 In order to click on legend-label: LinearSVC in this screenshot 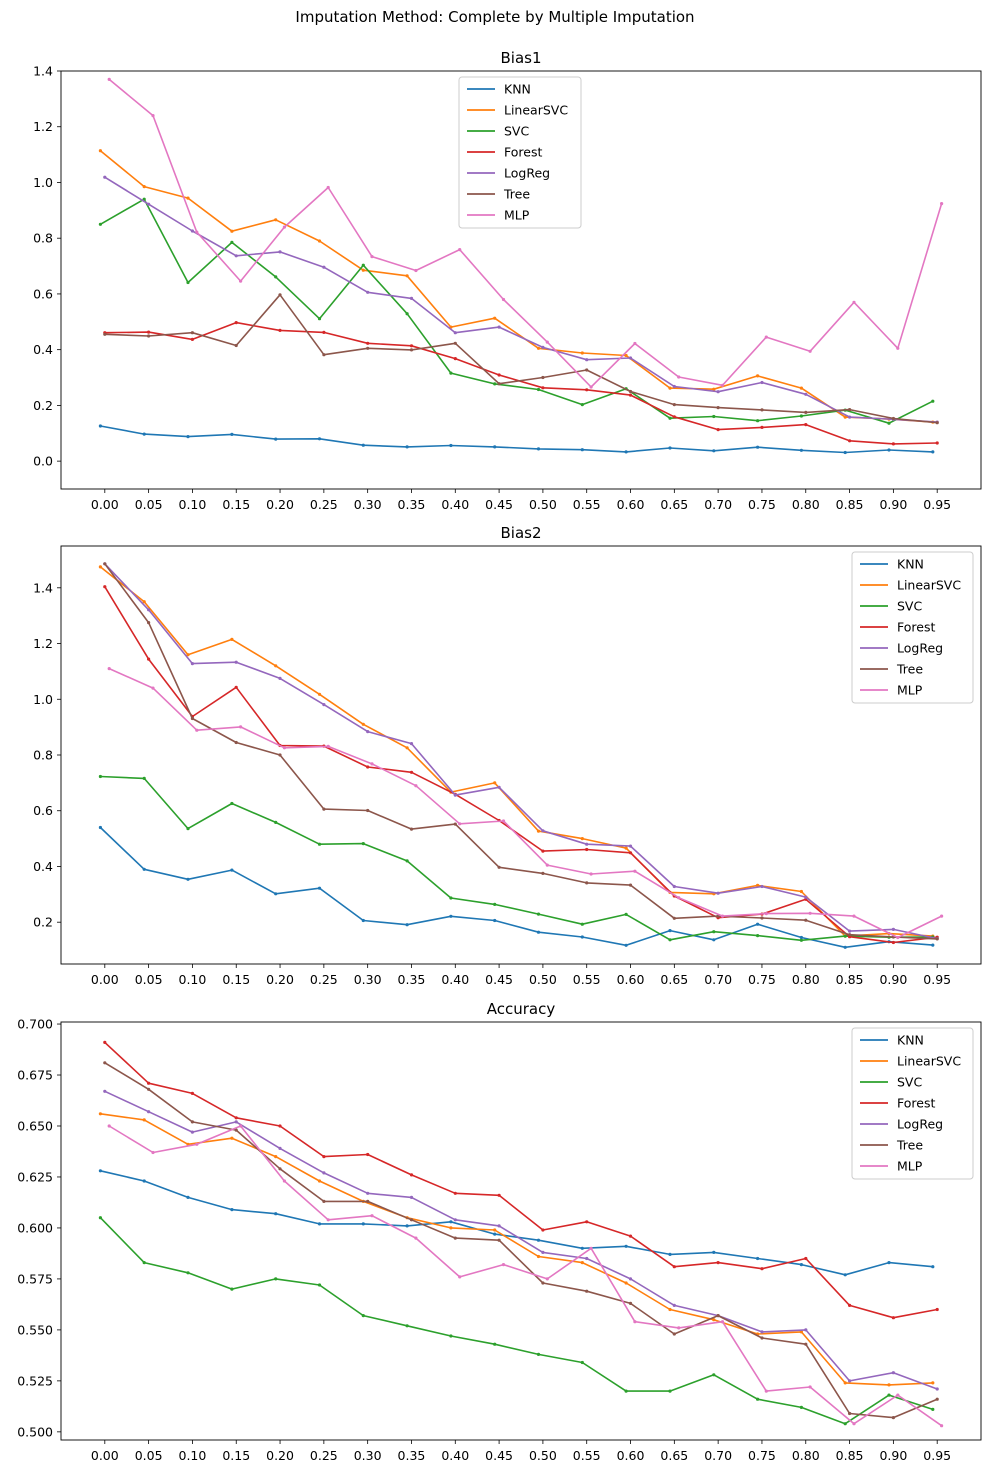, I will do `click(929, 1061)`.